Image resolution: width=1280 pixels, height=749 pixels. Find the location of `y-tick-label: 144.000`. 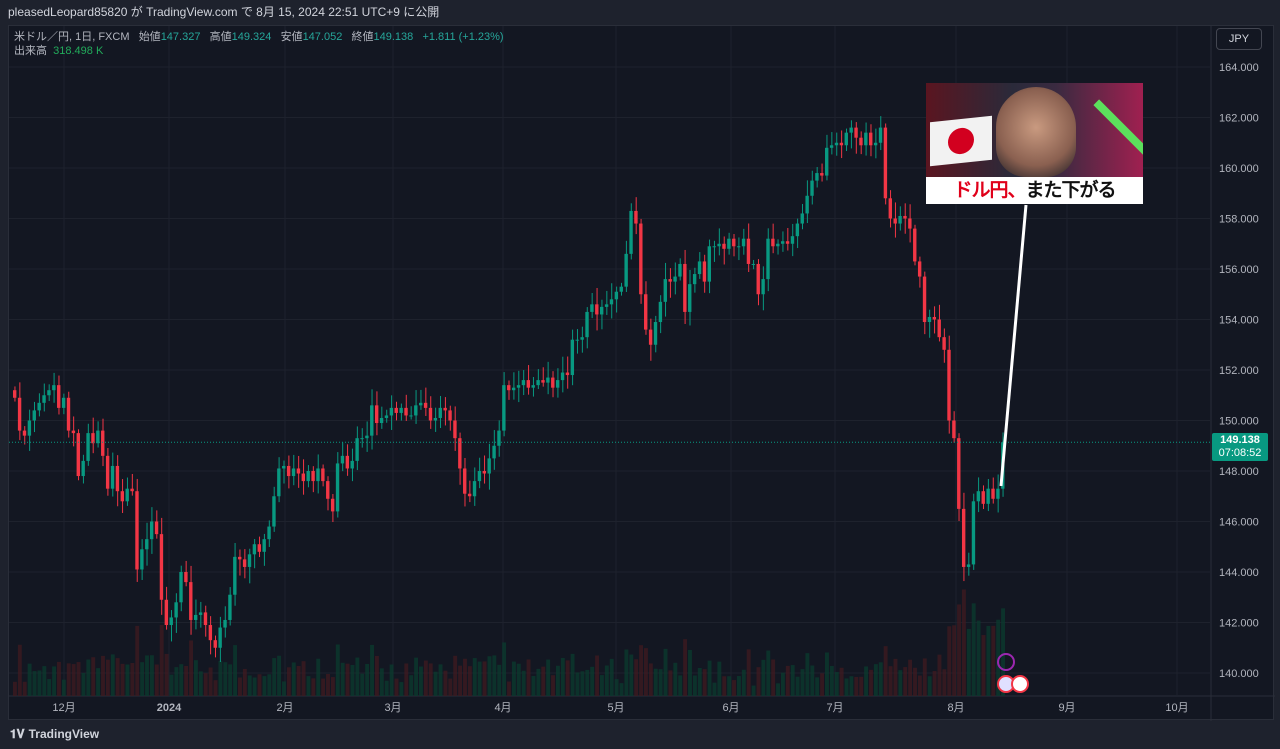

y-tick-label: 144.000 is located at coordinates (1239, 573).